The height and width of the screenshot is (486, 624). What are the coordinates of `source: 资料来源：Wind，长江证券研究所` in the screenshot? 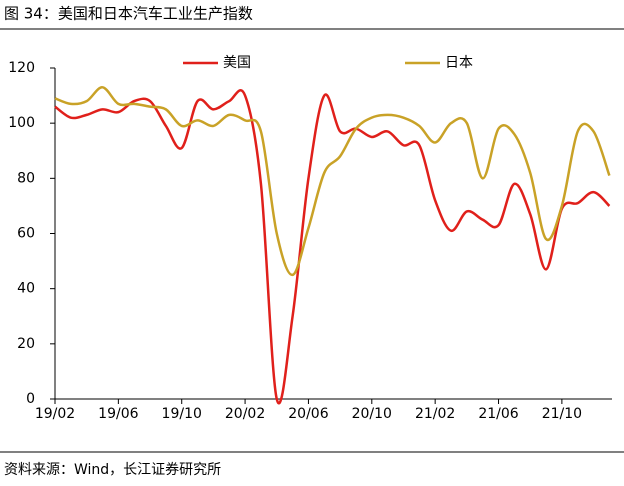 It's located at (112, 470).